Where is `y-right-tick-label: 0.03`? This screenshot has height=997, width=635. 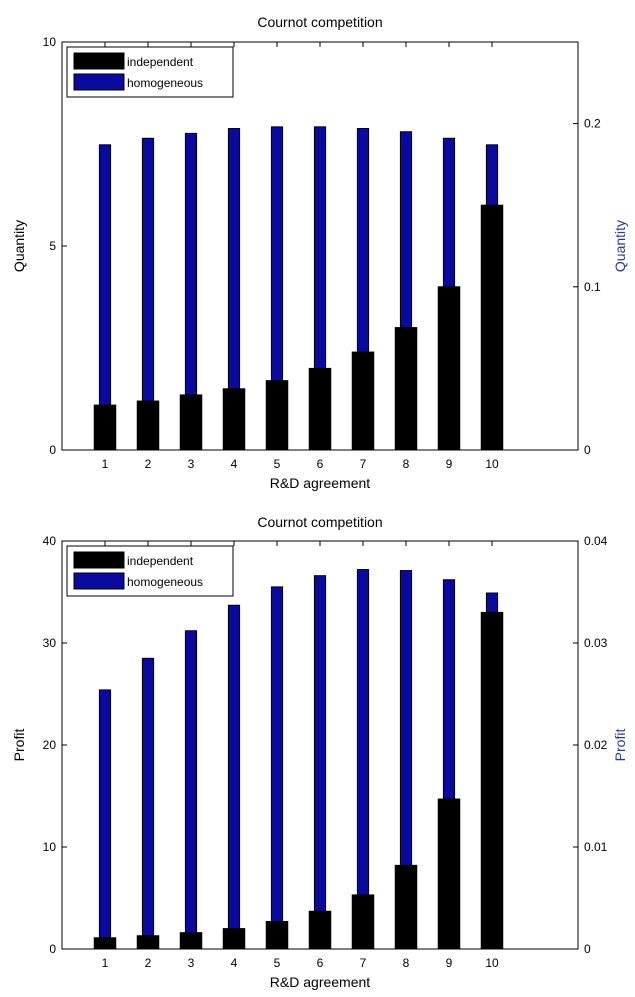 y-right-tick-label: 0.03 is located at coordinates (596, 643).